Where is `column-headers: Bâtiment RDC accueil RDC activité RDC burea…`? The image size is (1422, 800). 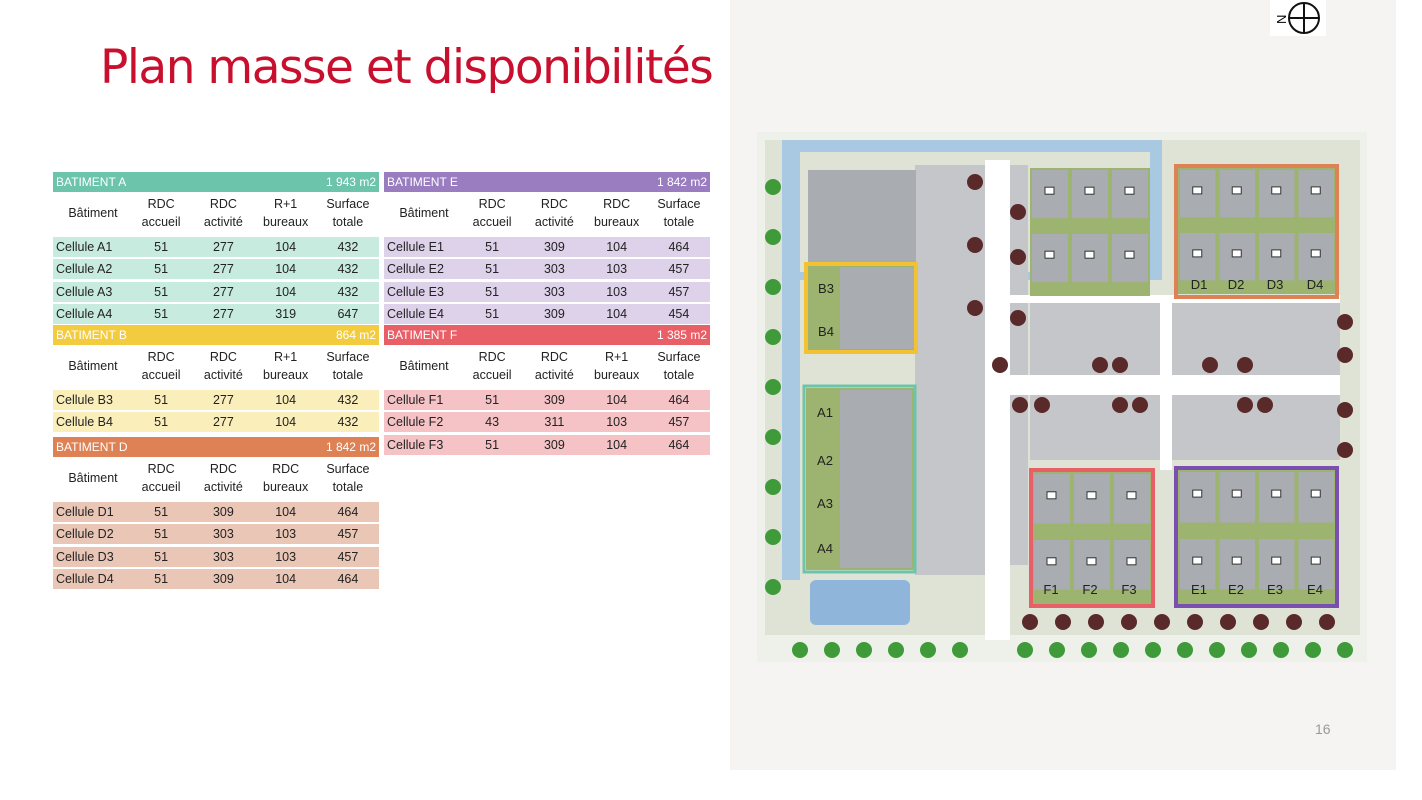
column-headers: Bâtiment RDC accueil RDC activité RDC burea… is located at coordinates (216, 478).